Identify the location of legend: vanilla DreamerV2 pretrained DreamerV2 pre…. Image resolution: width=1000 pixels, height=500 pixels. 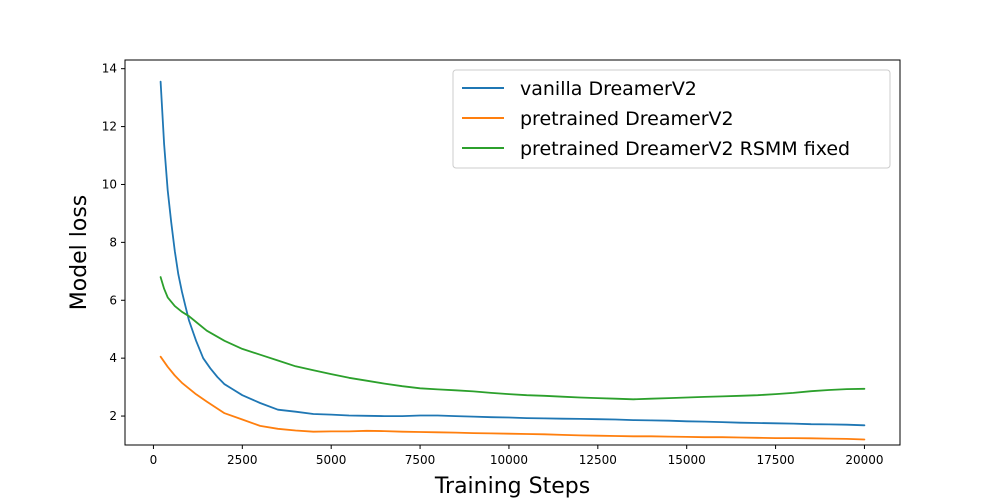
(671, 119).